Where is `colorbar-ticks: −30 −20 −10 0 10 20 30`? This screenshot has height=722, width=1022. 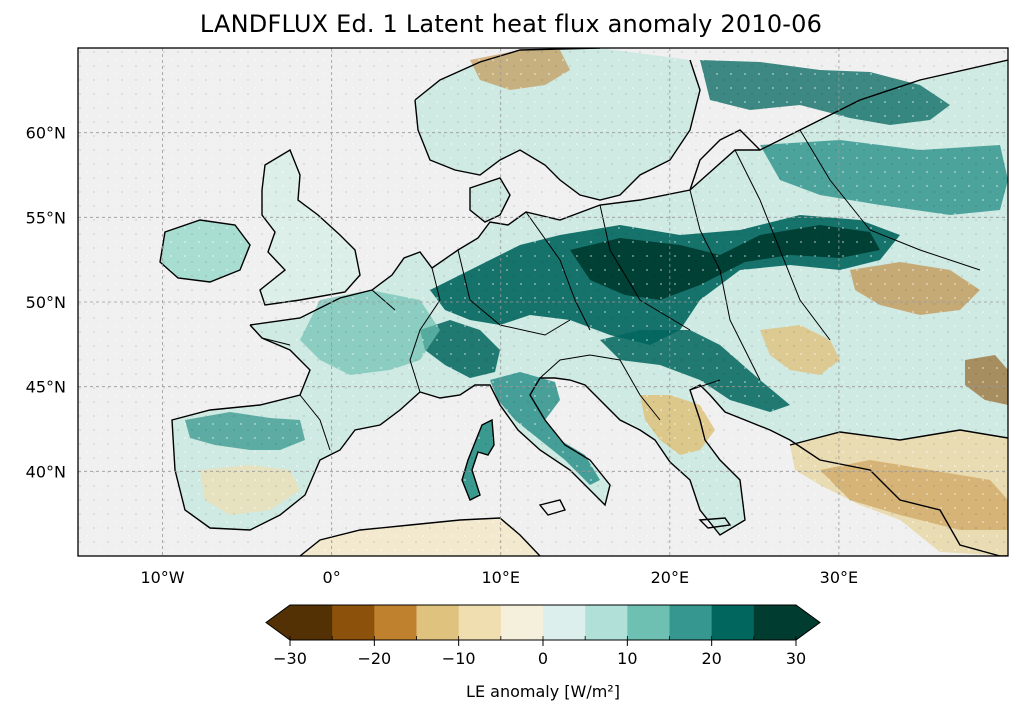 colorbar-ticks: −30 −20 −10 0 10 20 30 is located at coordinates (539, 652).